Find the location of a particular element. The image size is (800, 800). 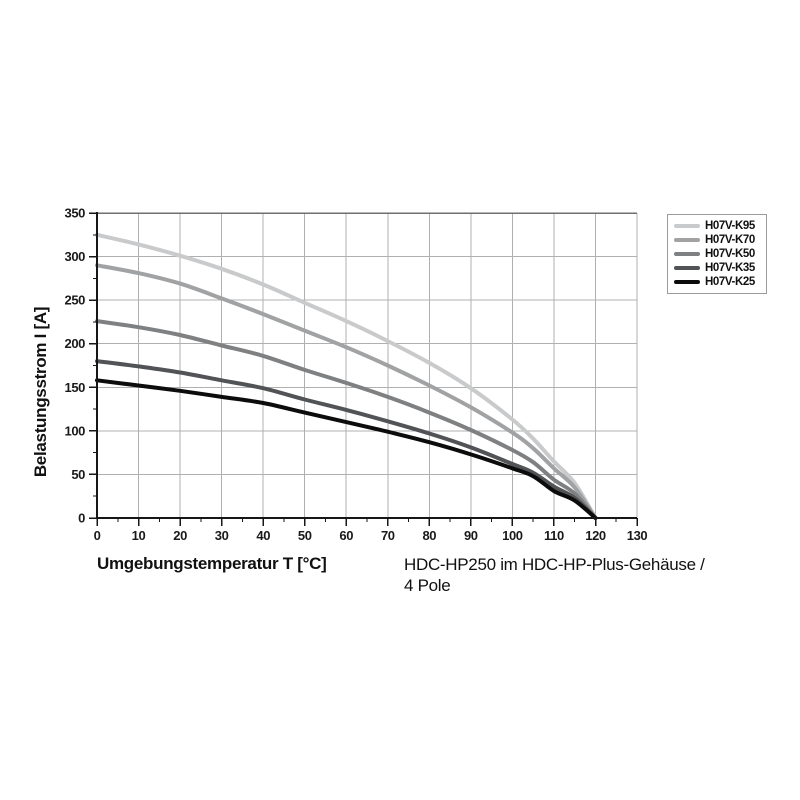

legend: H07V-K95 H07V-K70 H07V-K50 H07V-K35 H07V-K25 is located at coordinates (717, 254).